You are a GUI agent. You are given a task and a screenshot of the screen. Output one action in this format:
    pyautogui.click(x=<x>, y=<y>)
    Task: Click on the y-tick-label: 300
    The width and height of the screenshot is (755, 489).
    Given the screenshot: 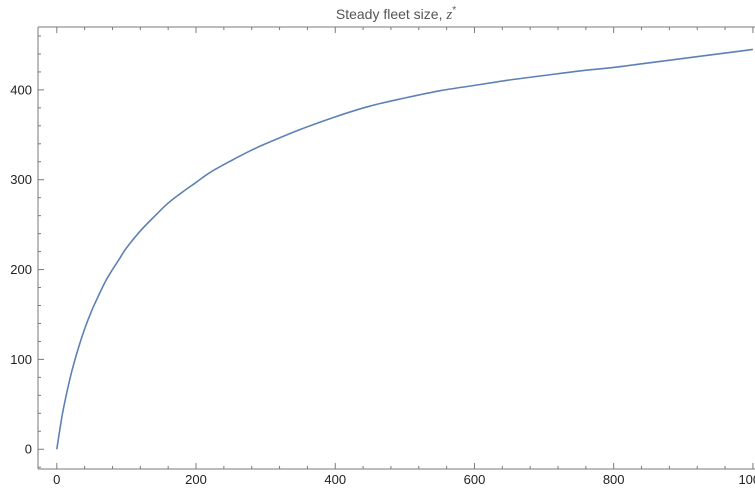 What is the action you would take?
    pyautogui.click(x=21, y=179)
    